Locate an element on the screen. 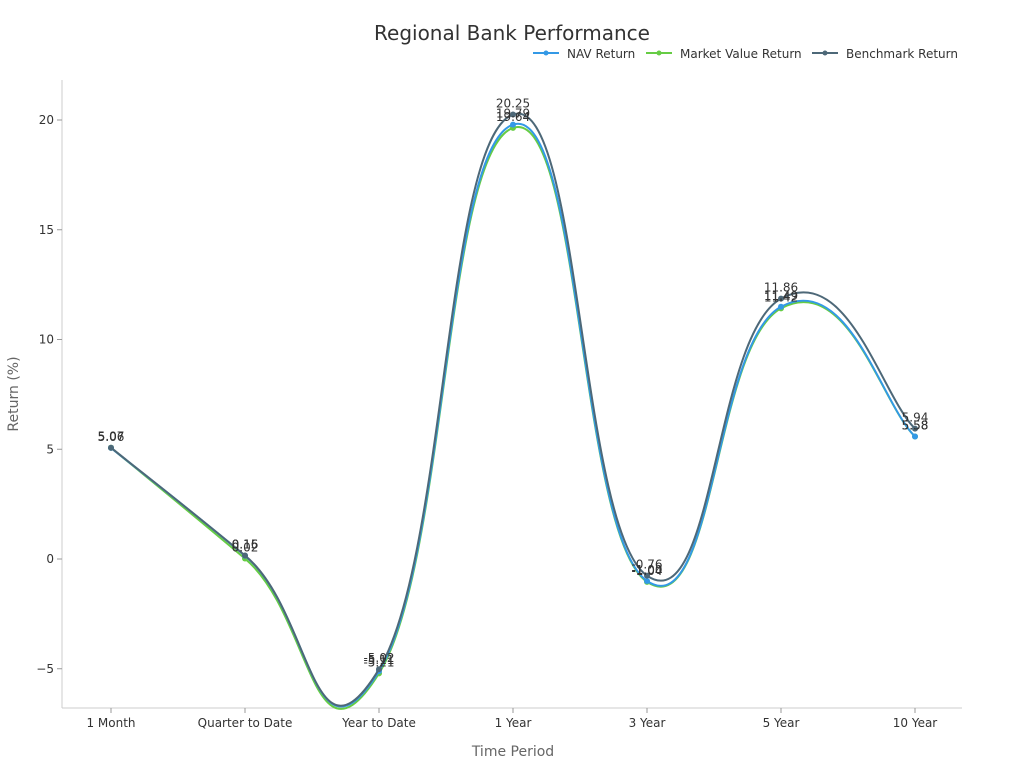 The width and height of the screenshot is (1024, 768). data-label-nav-return: -5.11 is located at coordinates (378, 660).